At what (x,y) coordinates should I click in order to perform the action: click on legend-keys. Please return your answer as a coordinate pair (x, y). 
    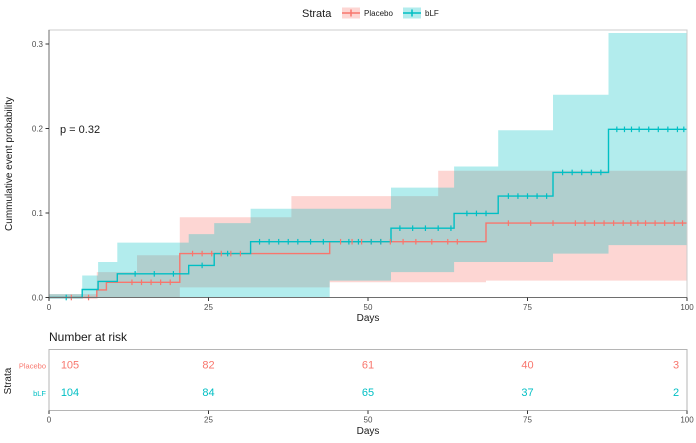
    Looking at the image, I should click on (381, 13).